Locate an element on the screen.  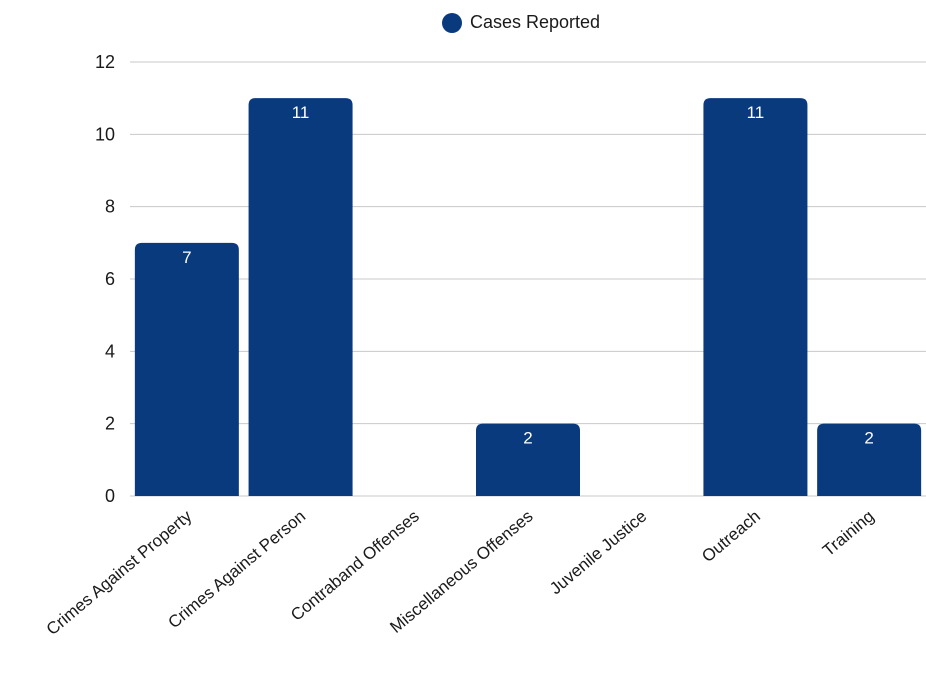
y-tick-label: 8 is located at coordinates (110, 207).